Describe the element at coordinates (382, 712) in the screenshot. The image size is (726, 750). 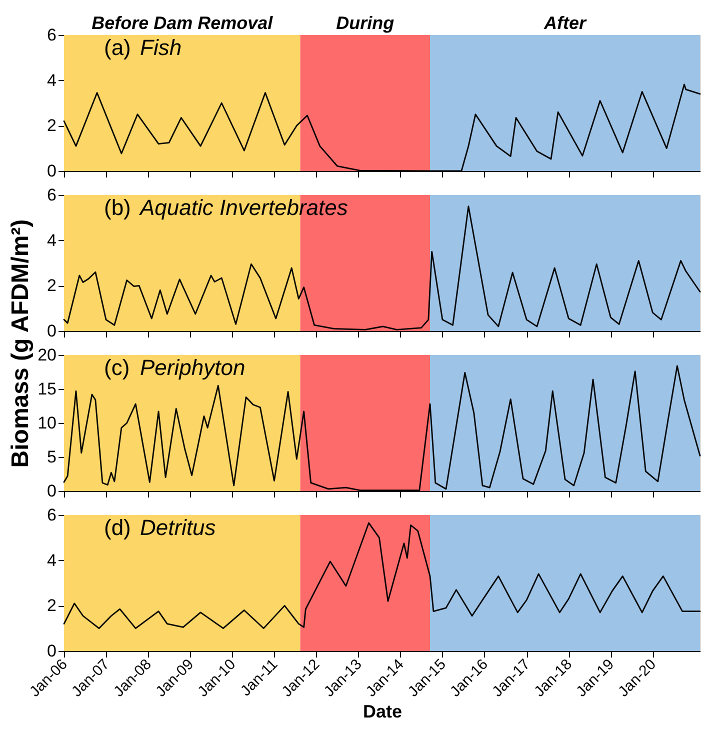
I see `x-axis-title: Date` at that location.